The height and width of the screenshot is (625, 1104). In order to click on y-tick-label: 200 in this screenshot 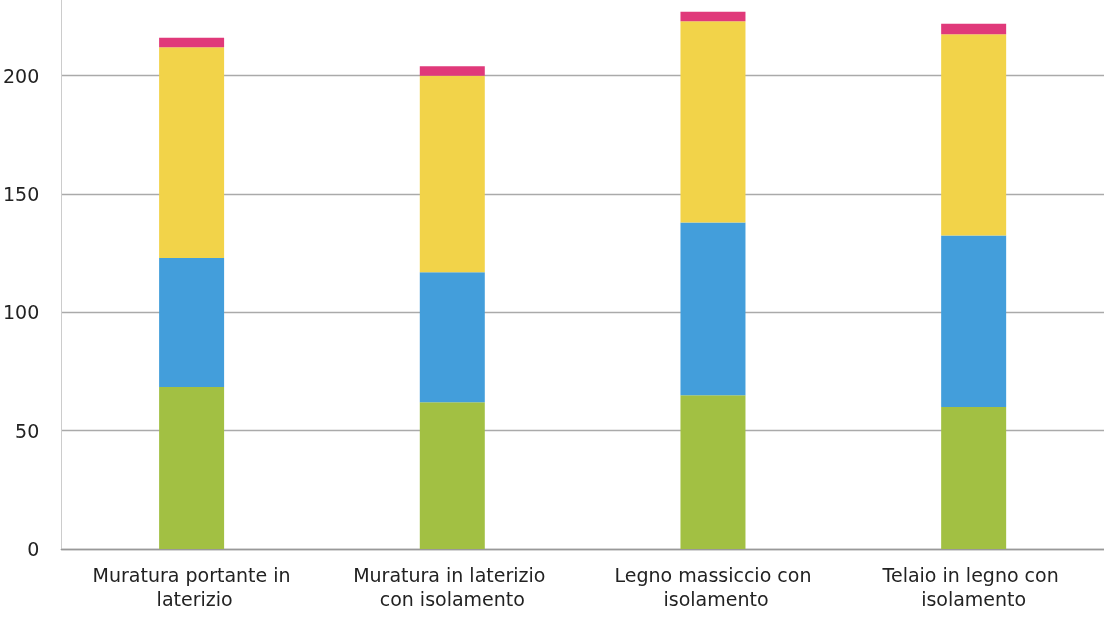, I will do `click(21, 75)`.